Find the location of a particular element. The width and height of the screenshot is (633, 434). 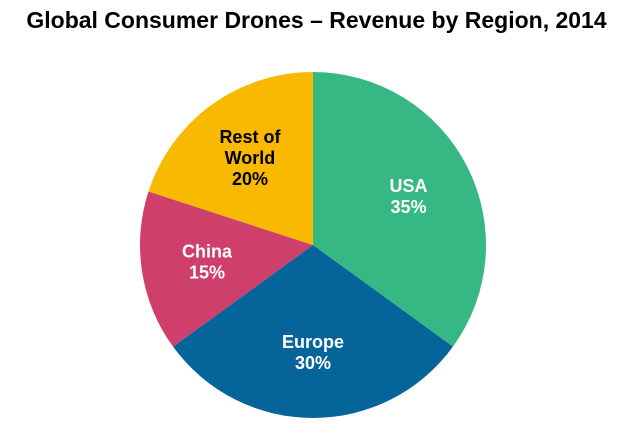

pie-slice-china is located at coordinates (226, 269).